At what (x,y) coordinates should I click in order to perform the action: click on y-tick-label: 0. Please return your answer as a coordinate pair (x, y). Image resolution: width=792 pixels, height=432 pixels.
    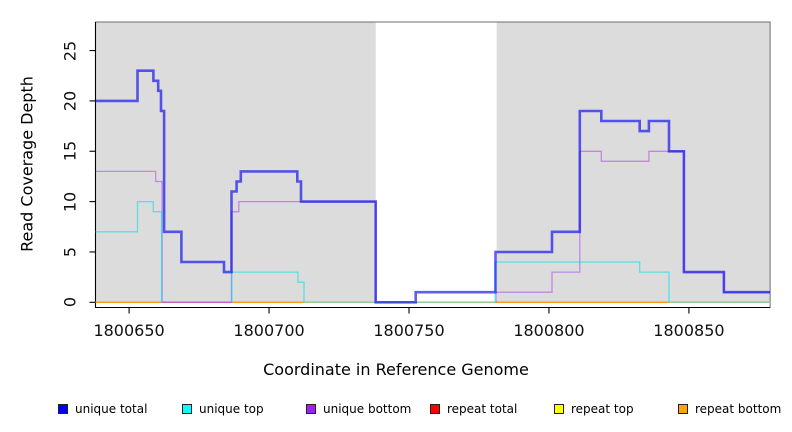
    Looking at the image, I should click on (70, 302).